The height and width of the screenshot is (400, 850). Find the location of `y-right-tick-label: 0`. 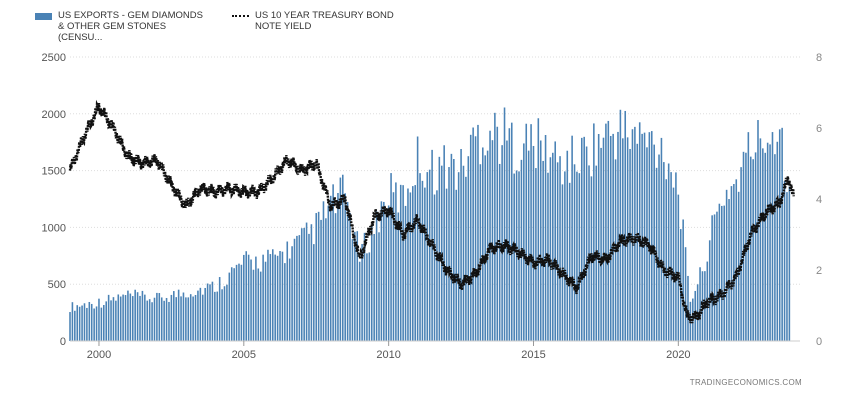

y-right-tick-label: 0 is located at coordinates (819, 342).